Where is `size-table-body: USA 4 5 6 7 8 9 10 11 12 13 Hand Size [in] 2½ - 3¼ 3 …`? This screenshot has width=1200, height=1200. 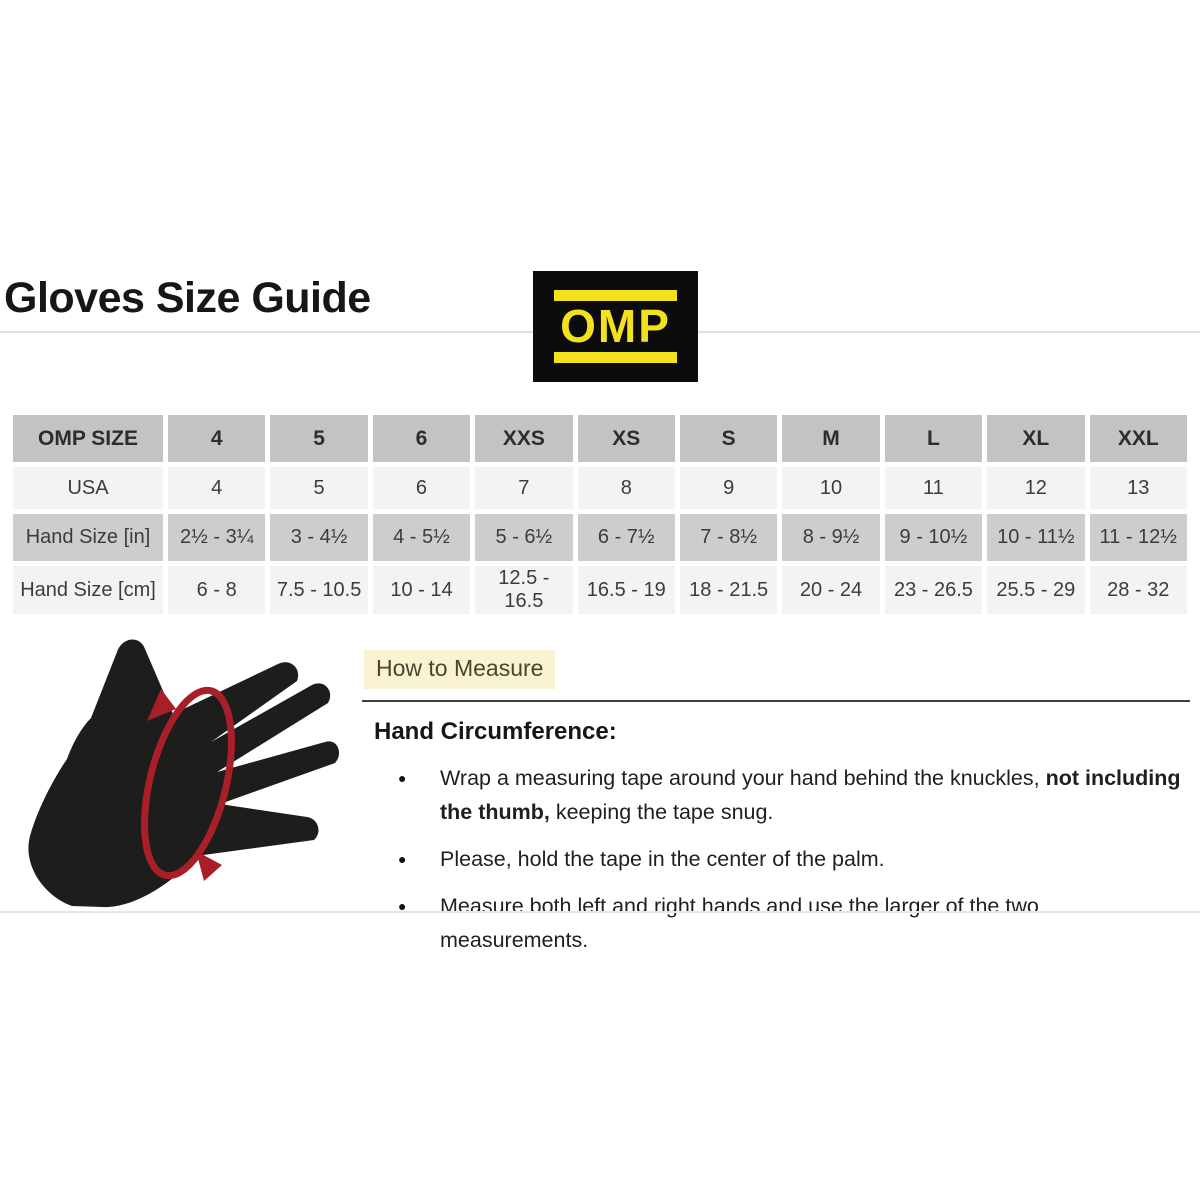
size-table-body: USA 4 5 6 7 8 9 10 11 12 13 Hand Size [in] 2½ - 3¼ 3 … is located at coordinates (600, 540).